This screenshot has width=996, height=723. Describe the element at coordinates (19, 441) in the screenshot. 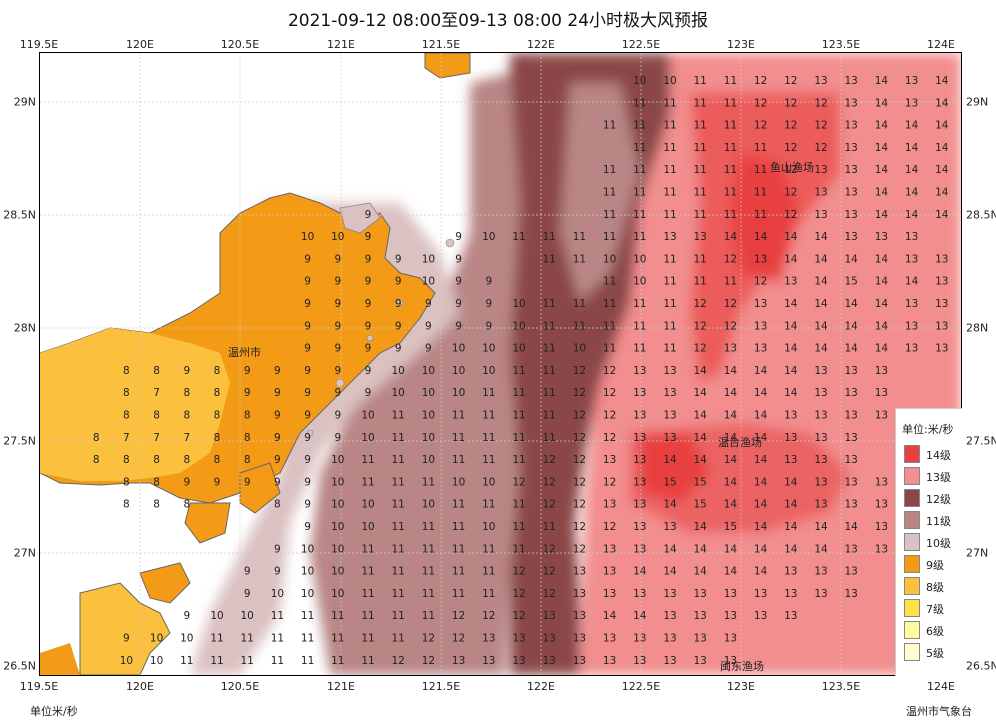

I see `lat-tick-left: 27.5N` at that location.